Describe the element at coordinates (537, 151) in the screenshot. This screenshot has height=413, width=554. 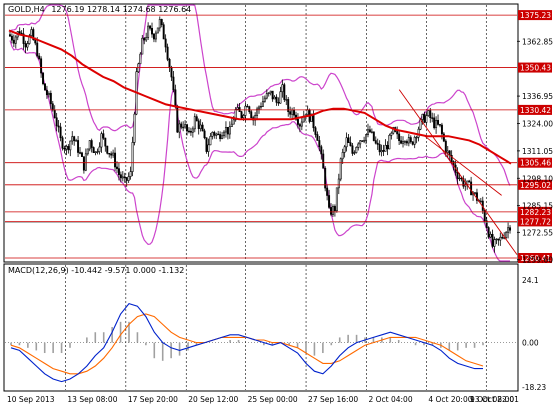
I see `y-tick-label: 1311.05` at that location.